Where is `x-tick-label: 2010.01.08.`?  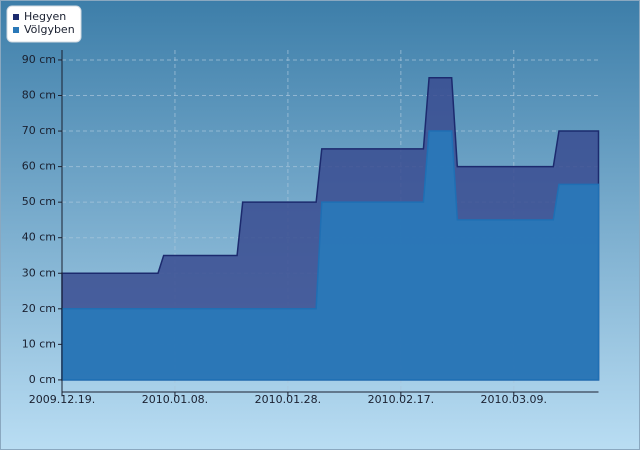
x-tick-label: 2010.01.08. is located at coordinates (175, 399).